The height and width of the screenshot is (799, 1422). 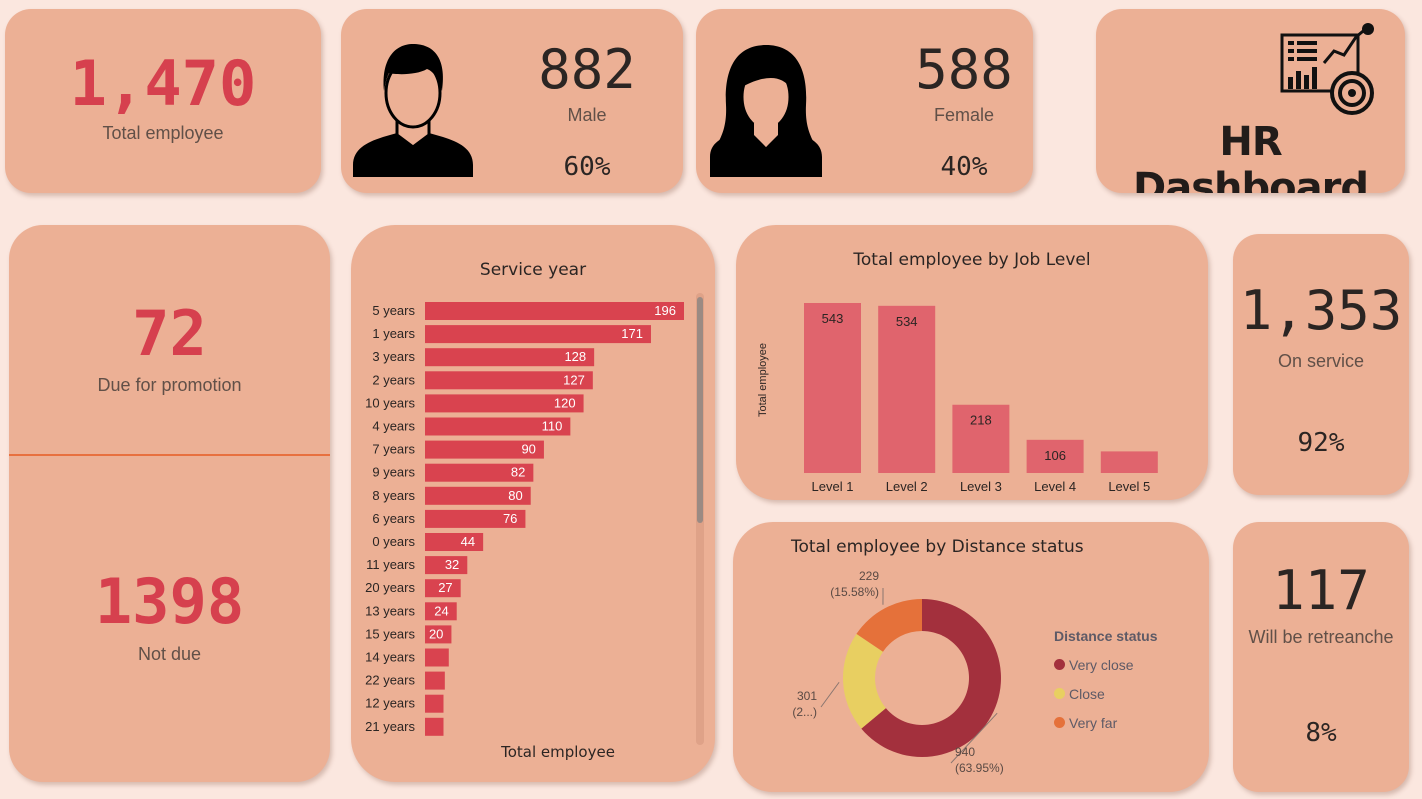 What do you see at coordinates (518, 472) in the screenshot?
I see `service-year-data-label: 82` at bounding box center [518, 472].